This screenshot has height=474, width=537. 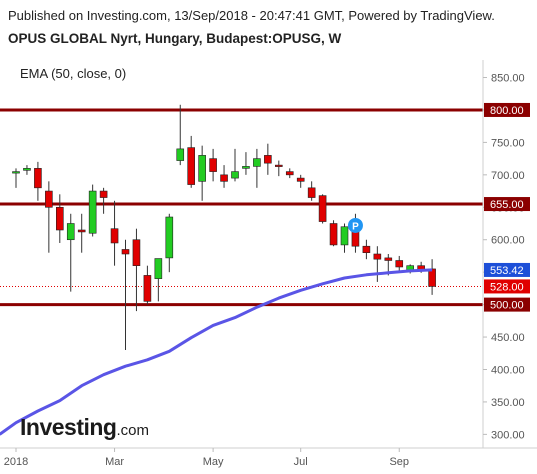 I want to click on price-tick-label: 850.00, so click(x=508, y=79).